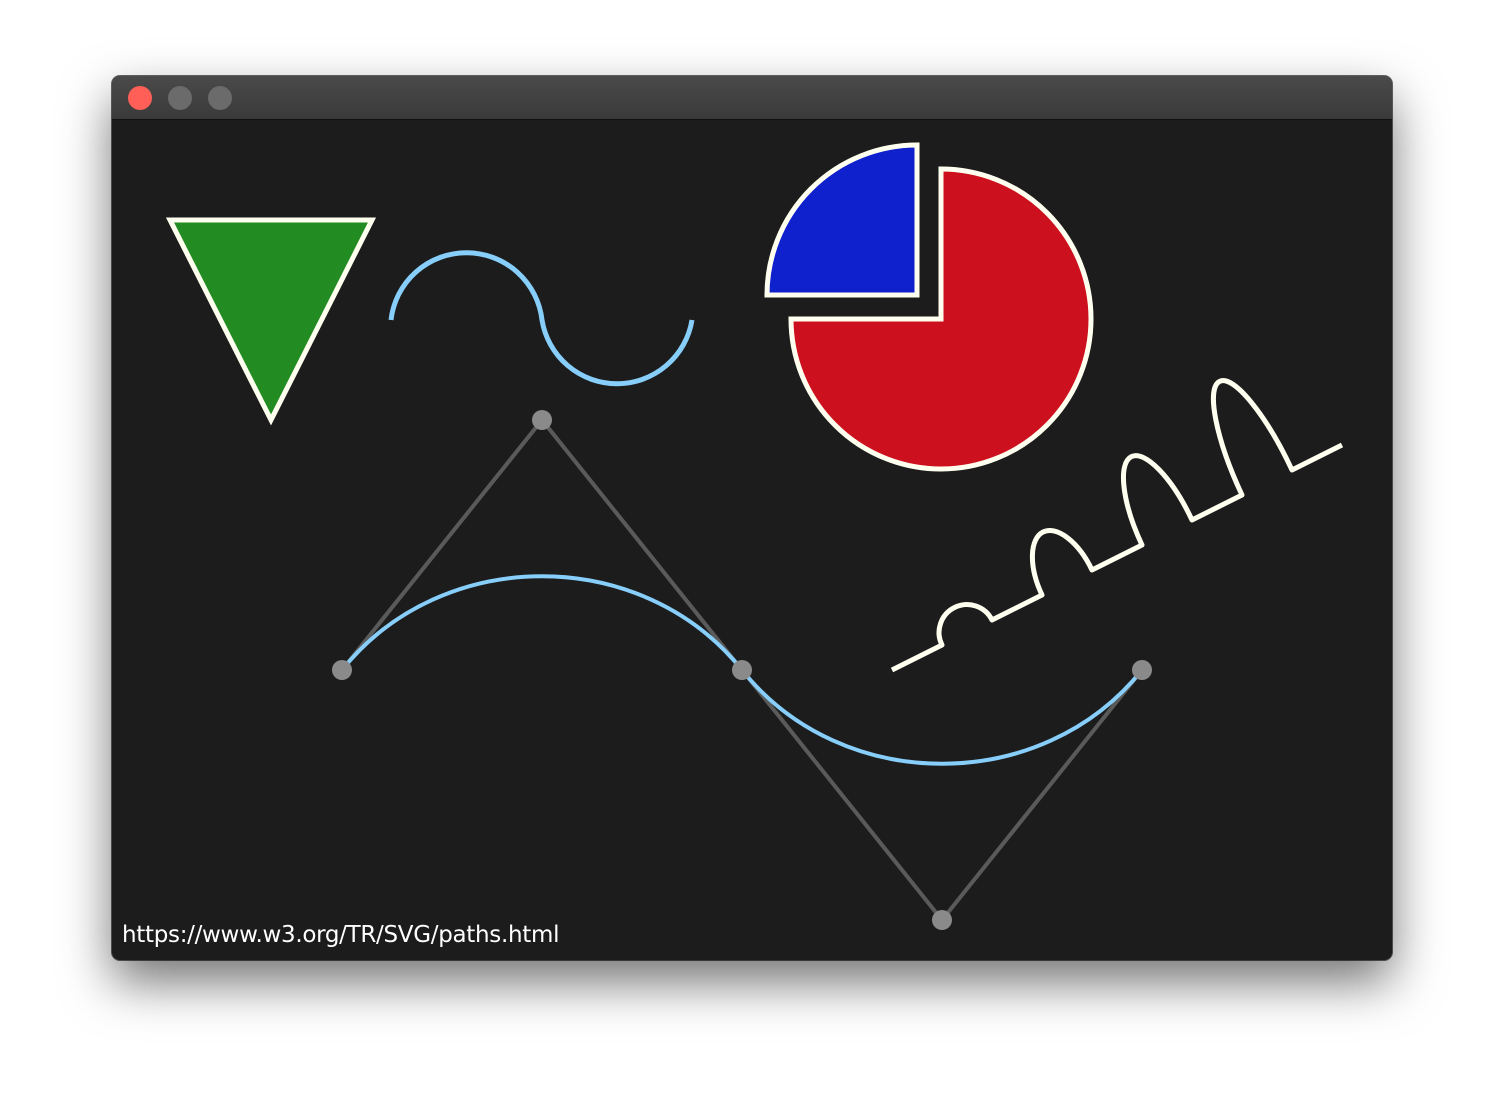 The image size is (1504, 1108). Describe the element at coordinates (941, 319) in the screenshot. I see `pie-large-slice` at that location.